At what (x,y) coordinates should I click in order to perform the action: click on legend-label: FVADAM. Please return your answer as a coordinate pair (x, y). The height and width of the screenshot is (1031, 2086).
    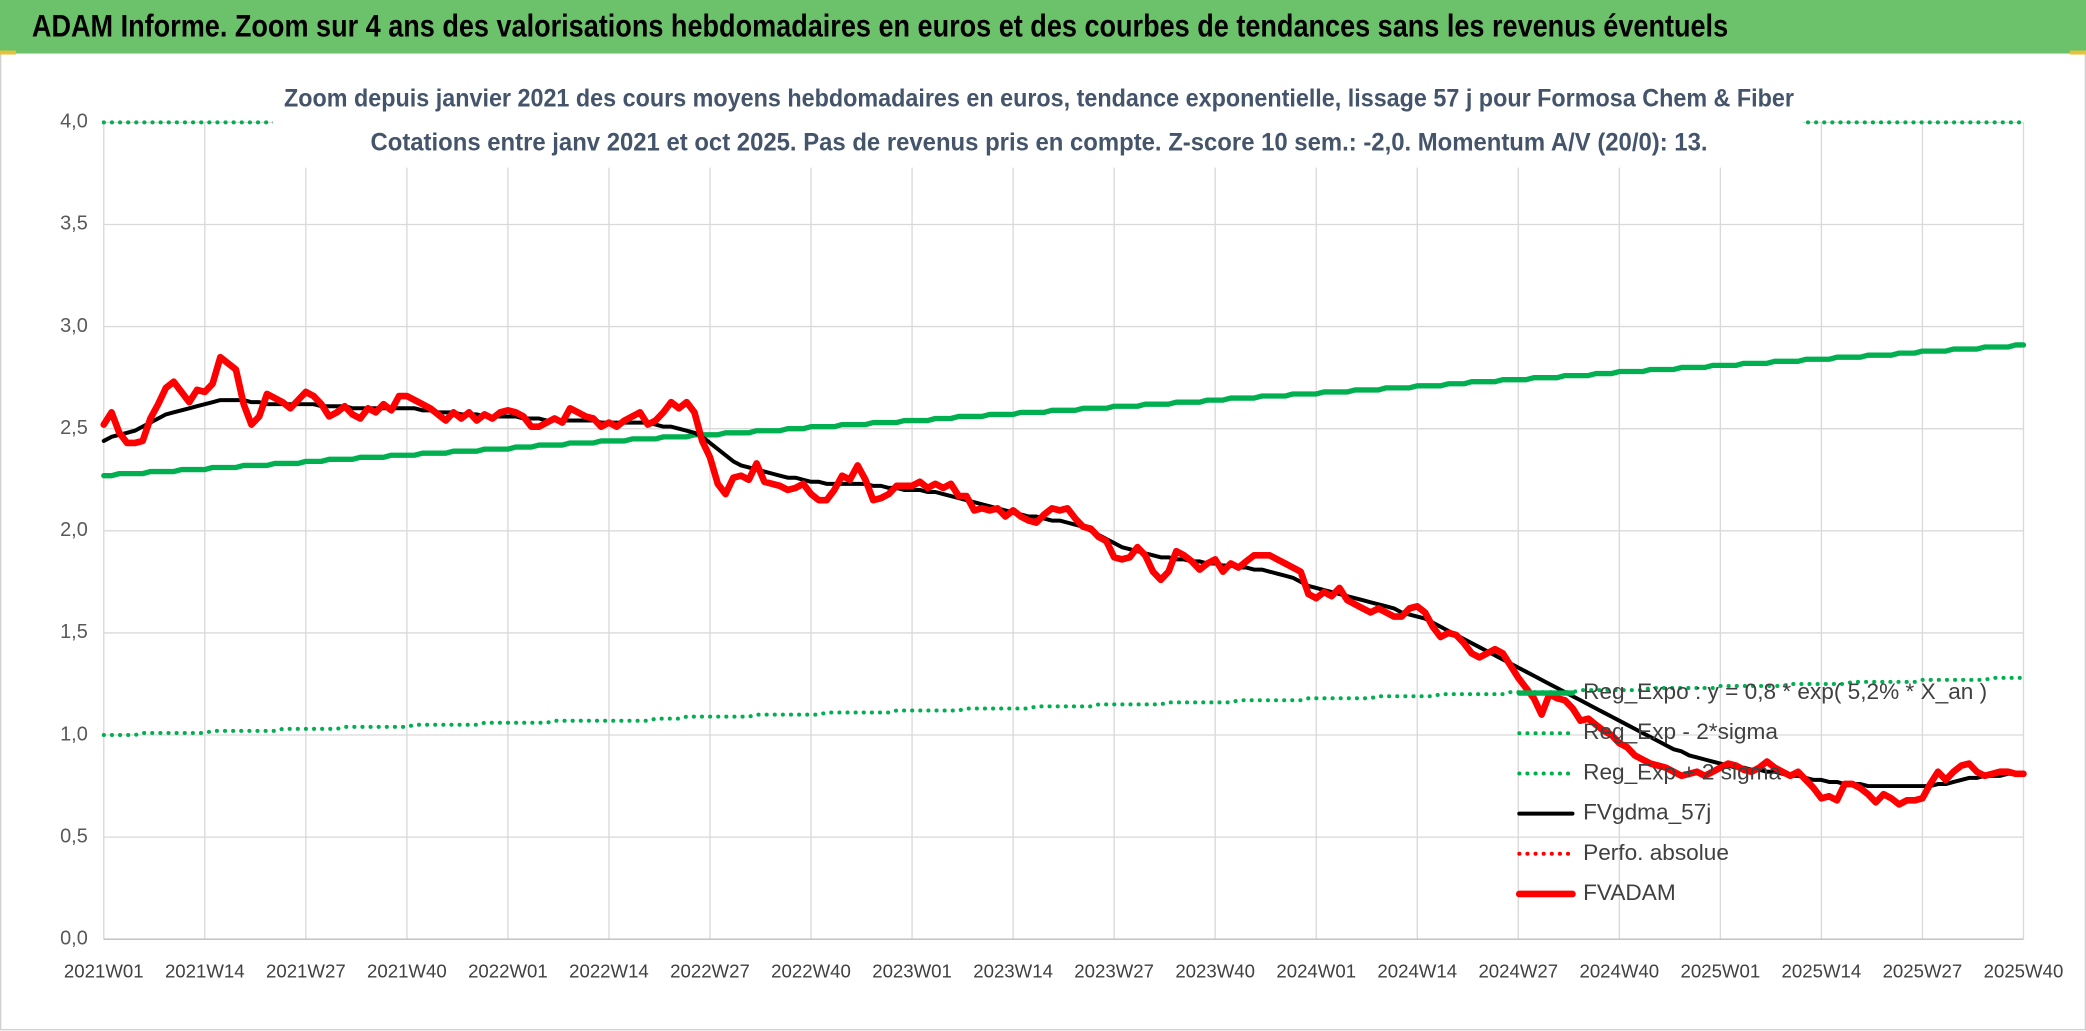
    Looking at the image, I should click on (1629, 892).